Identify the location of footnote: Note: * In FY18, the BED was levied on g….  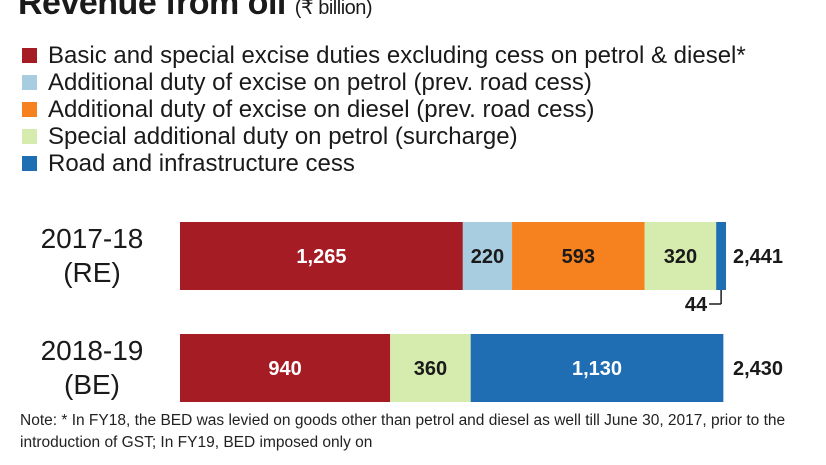
(403, 431).